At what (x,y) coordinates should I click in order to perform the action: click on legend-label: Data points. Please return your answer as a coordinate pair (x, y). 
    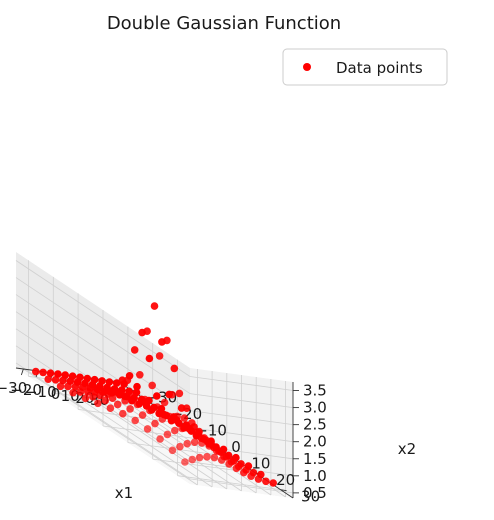
    Looking at the image, I should click on (379, 68).